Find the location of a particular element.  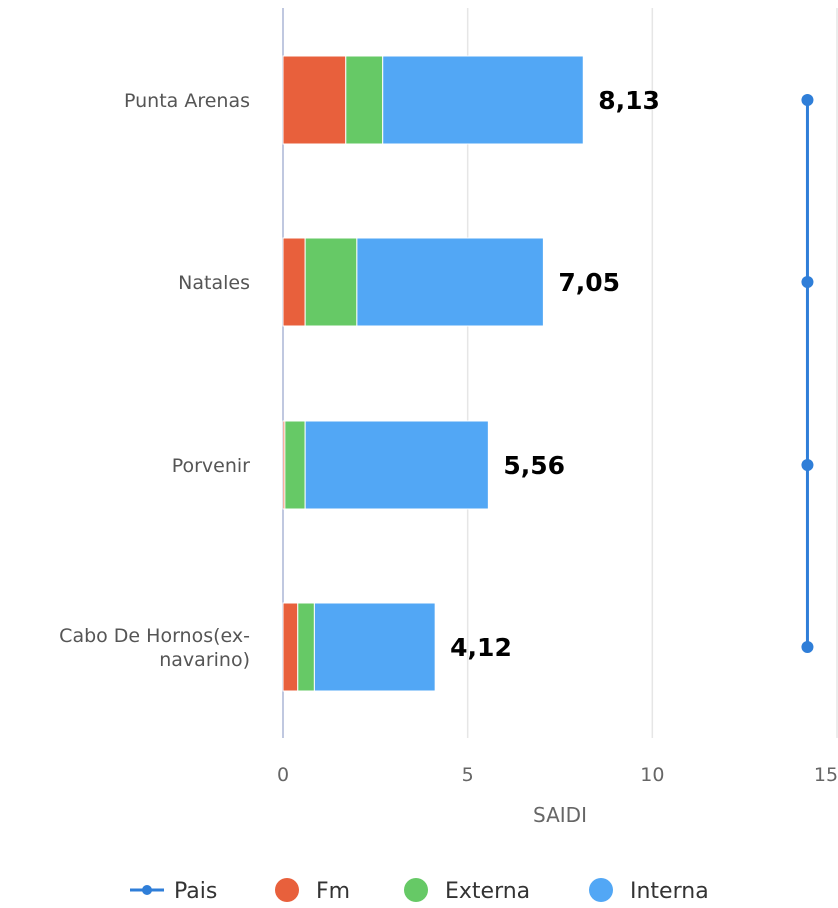

category-label: Punta Arenas is located at coordinates (187, 101).